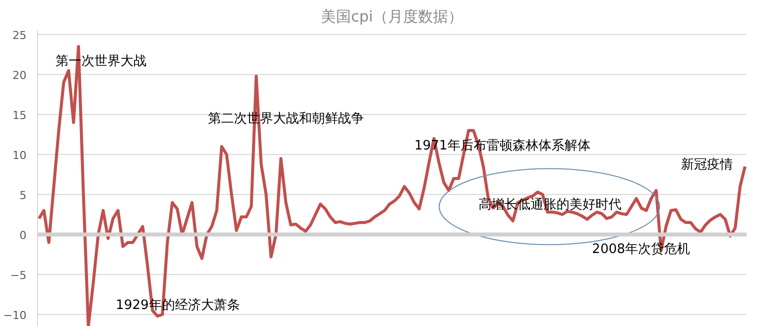 The width and height of the screenshot is (766, 326). Describe the element at coordinates (15, 315) in the screenshot. I see `y-tick-label: −10` at that location.